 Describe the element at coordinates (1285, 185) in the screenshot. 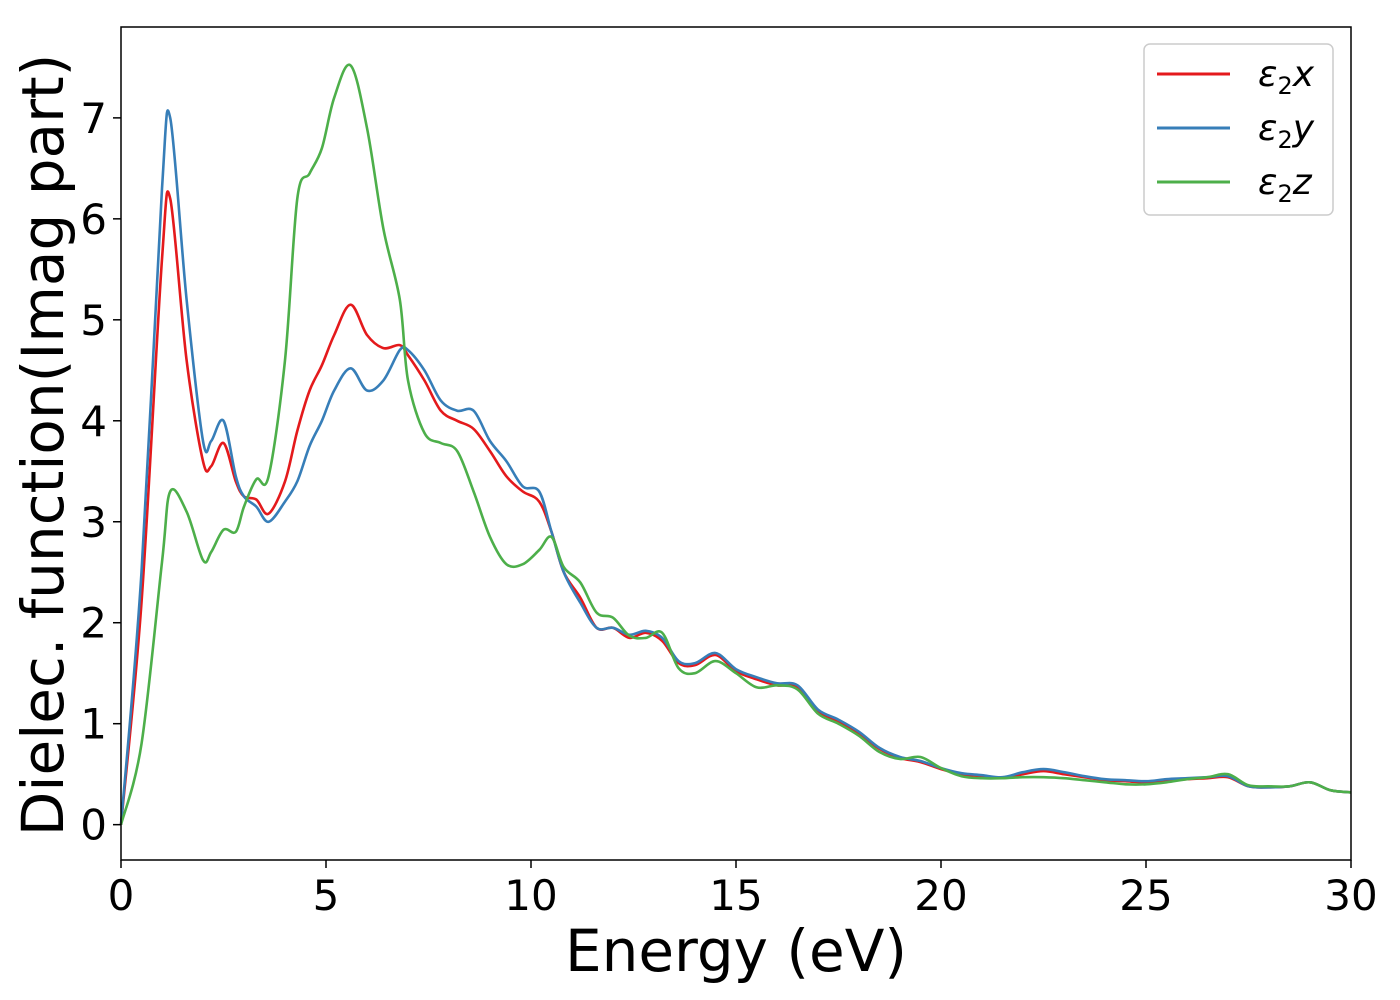

I see `legend-label-z: ε2z` at that location.